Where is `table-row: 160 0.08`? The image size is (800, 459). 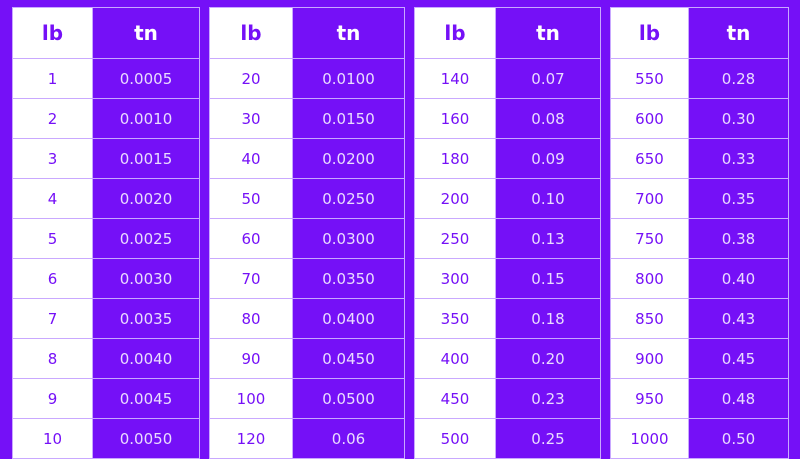 table-row: 160 0.08 is located at coordinates (507, 118).